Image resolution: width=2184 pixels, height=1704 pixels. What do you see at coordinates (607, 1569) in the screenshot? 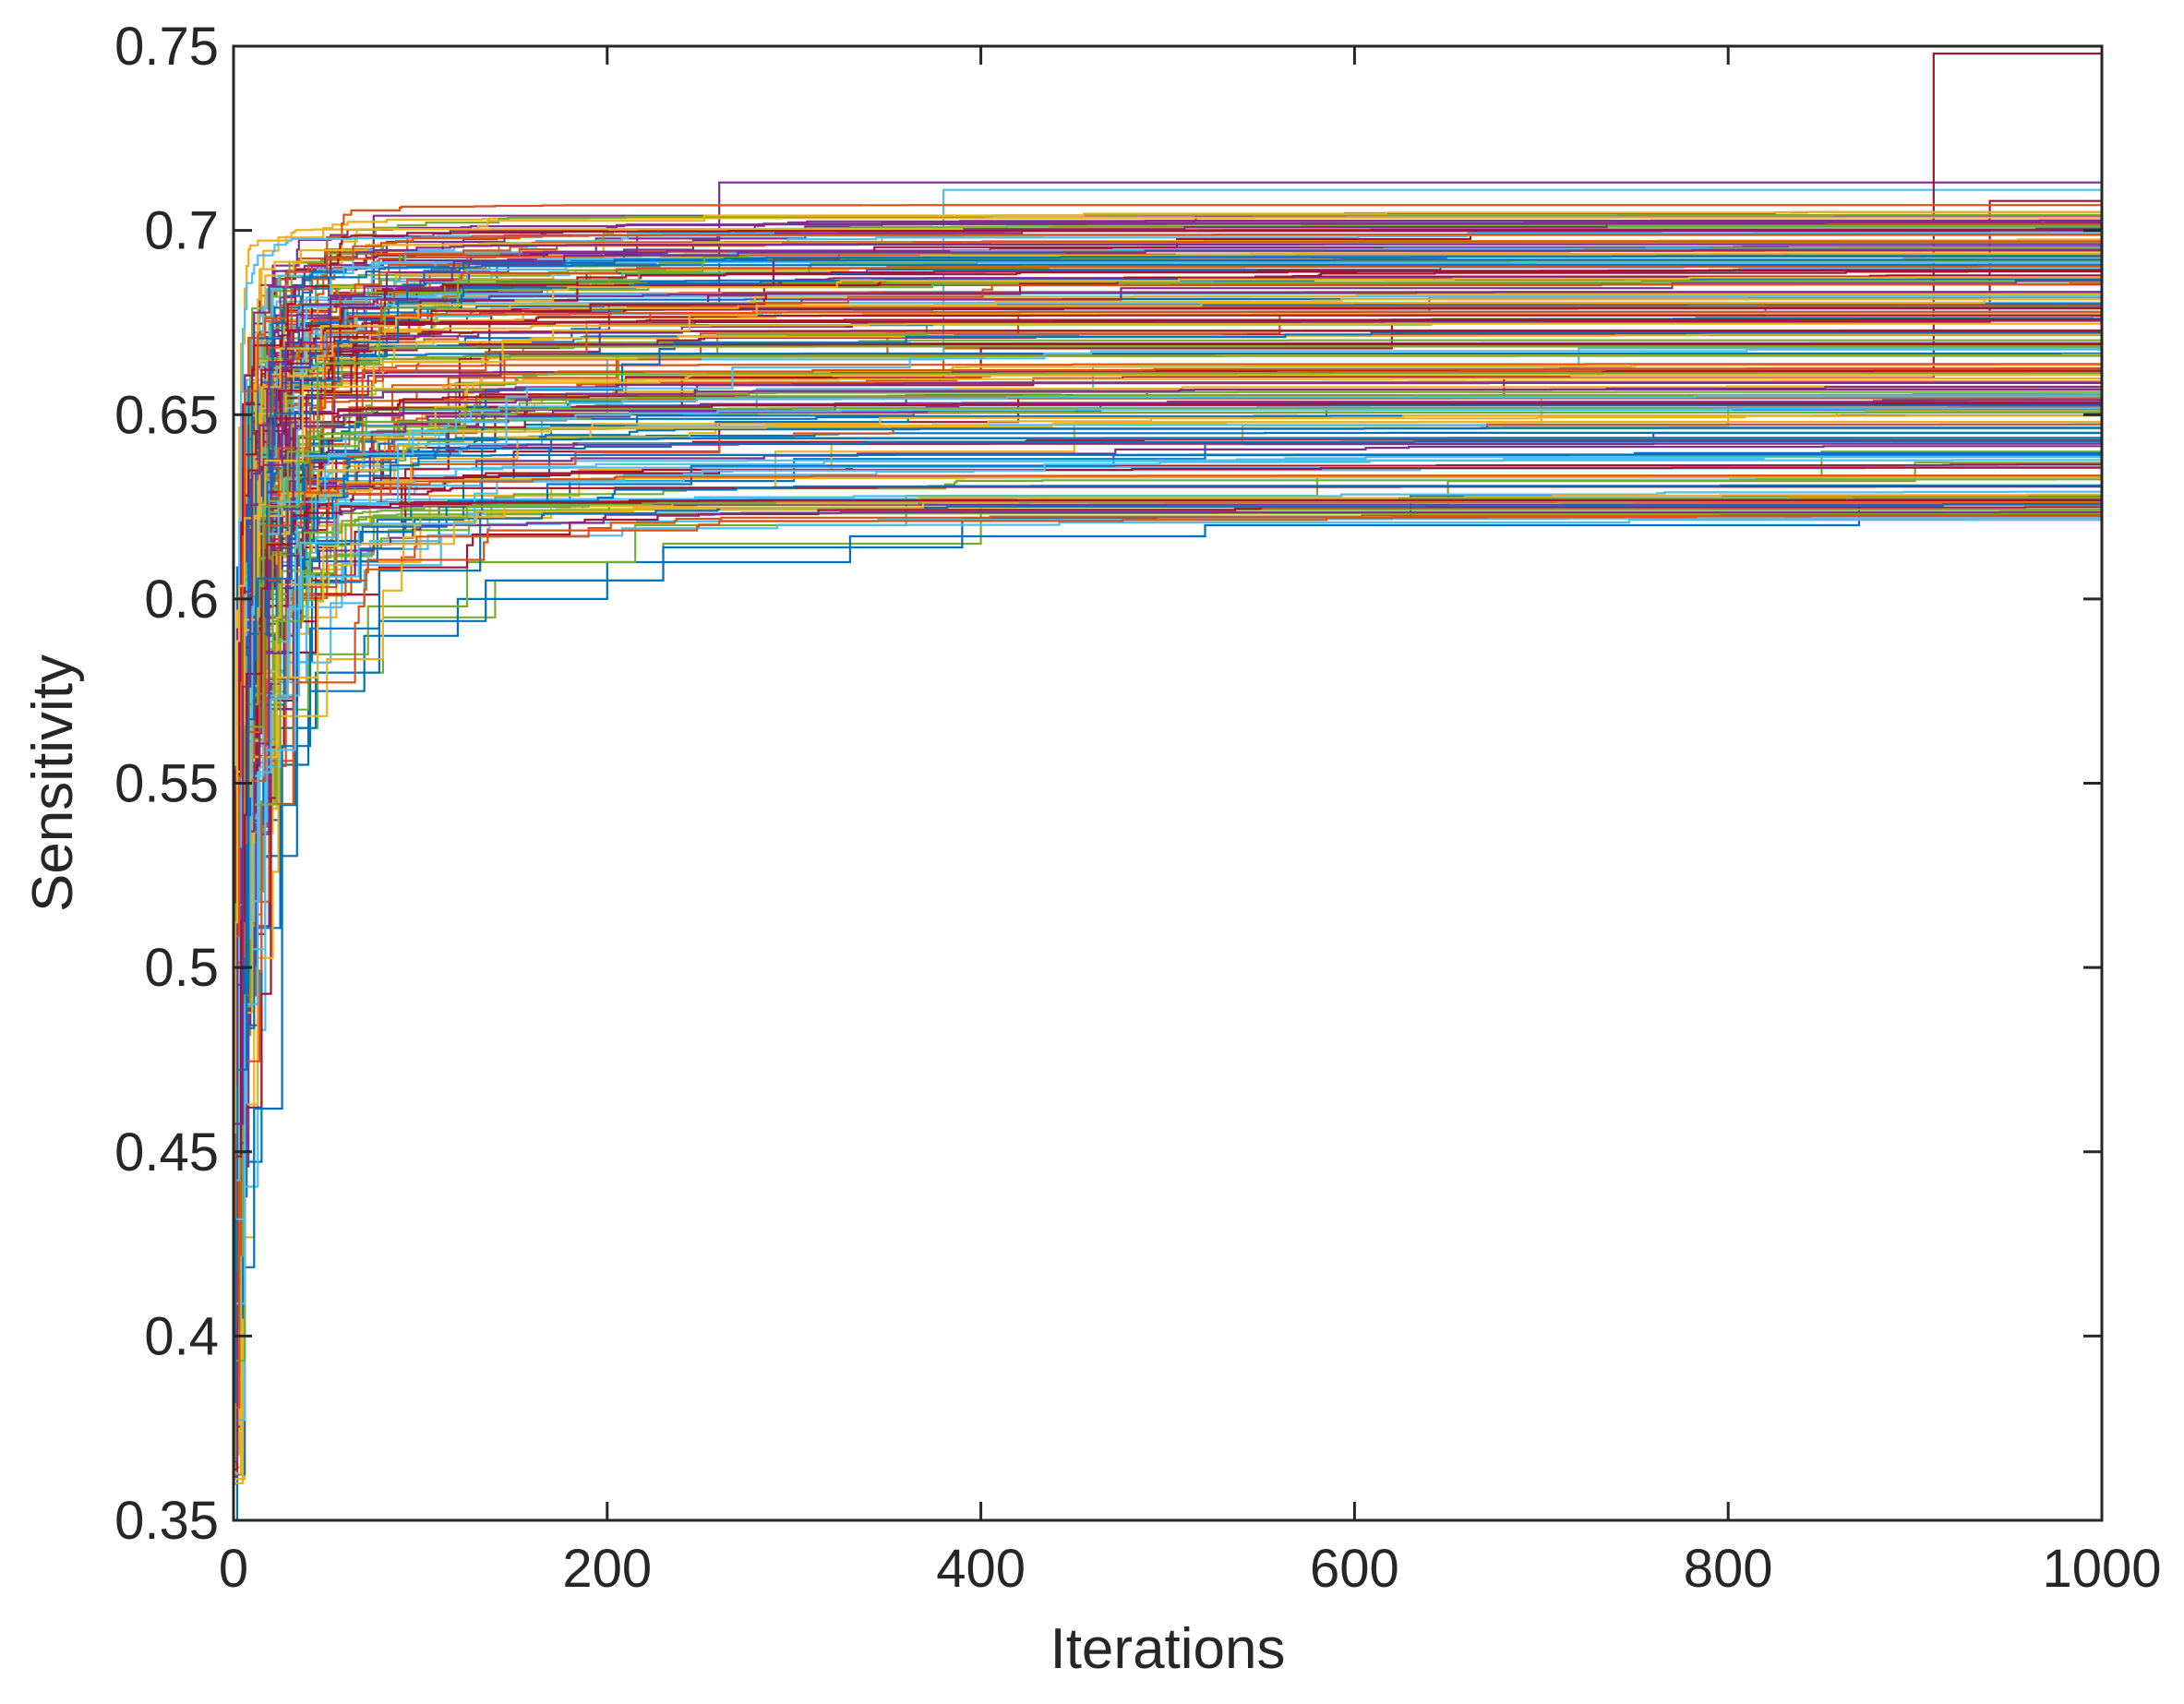
I see `x-tick-label: 200` at bounding box center [607, 1569].